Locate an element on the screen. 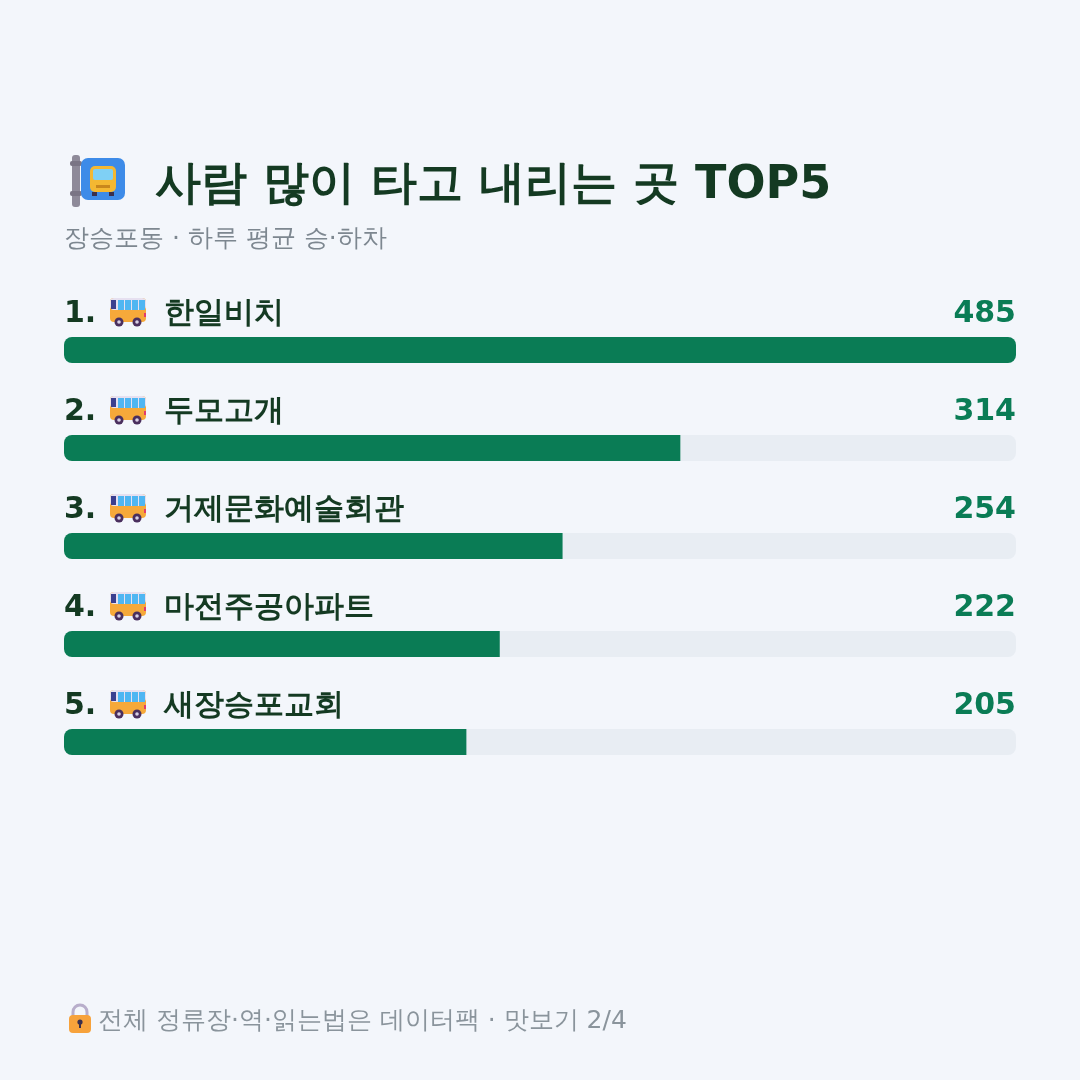  chart-title: 사람 많이 타고 내리는 곳 TOP5 is located at coordinates (493, 182).